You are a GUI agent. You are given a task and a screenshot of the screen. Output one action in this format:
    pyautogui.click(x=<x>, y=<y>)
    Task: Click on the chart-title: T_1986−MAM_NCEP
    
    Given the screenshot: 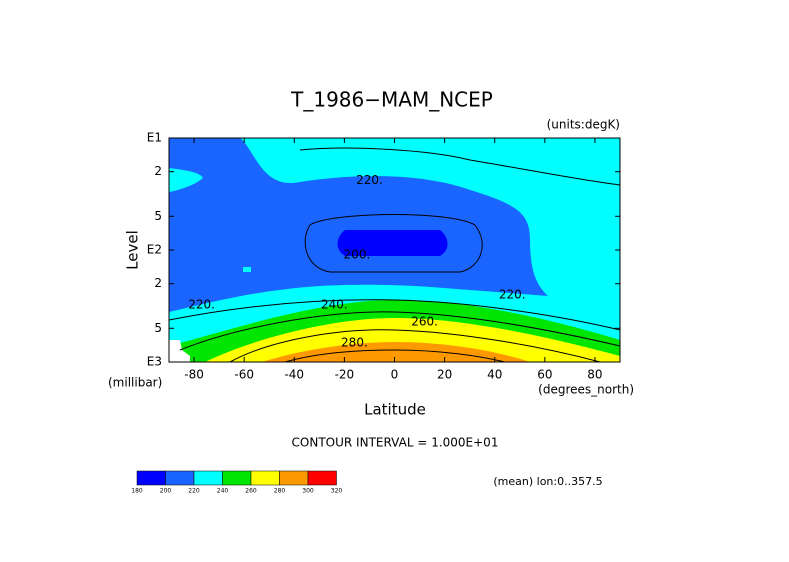 What is the action you would take?
    pyautogui.click(x=391, y=100)
    